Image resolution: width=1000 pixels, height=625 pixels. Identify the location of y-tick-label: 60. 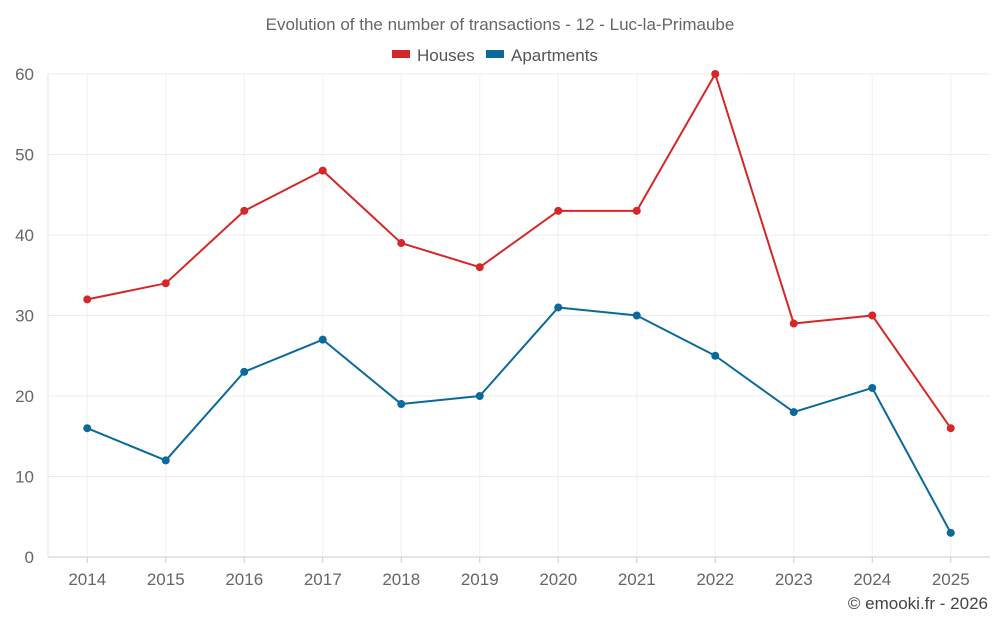
(24, 74).